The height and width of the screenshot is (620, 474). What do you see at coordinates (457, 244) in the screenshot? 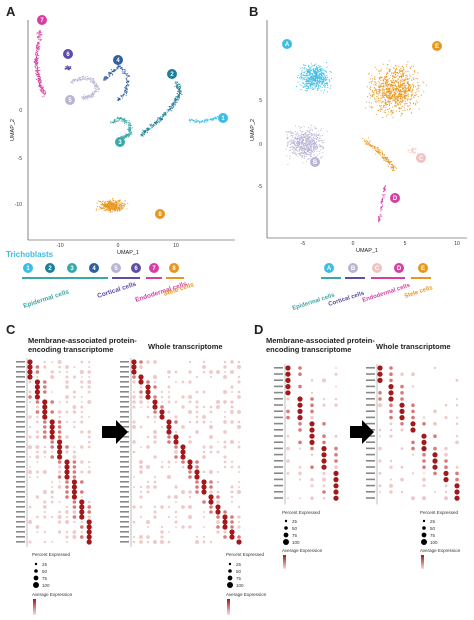
I see `umap-b-xtick: 10` at bounding box center [457, 244].